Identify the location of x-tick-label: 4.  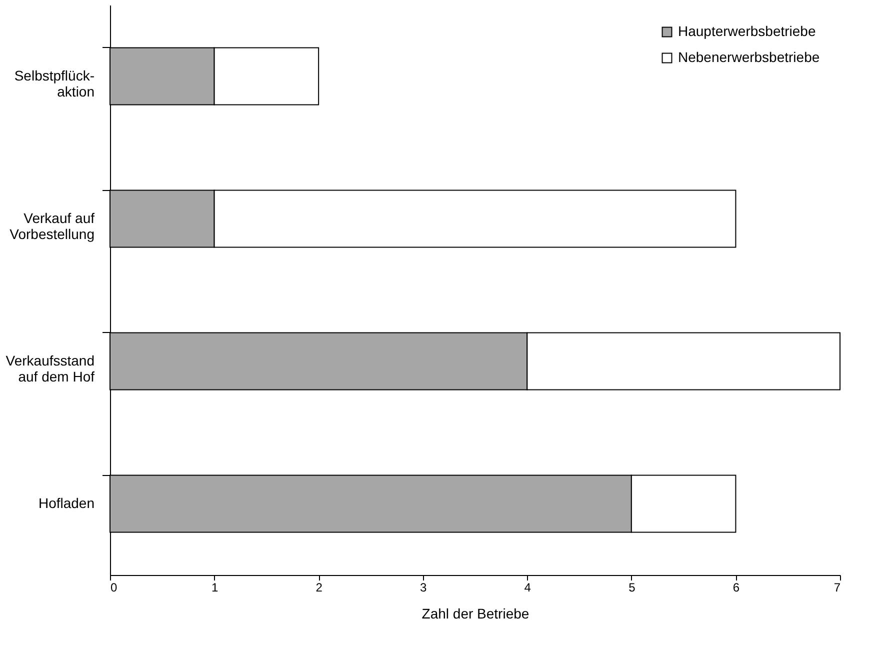
(528, 587).